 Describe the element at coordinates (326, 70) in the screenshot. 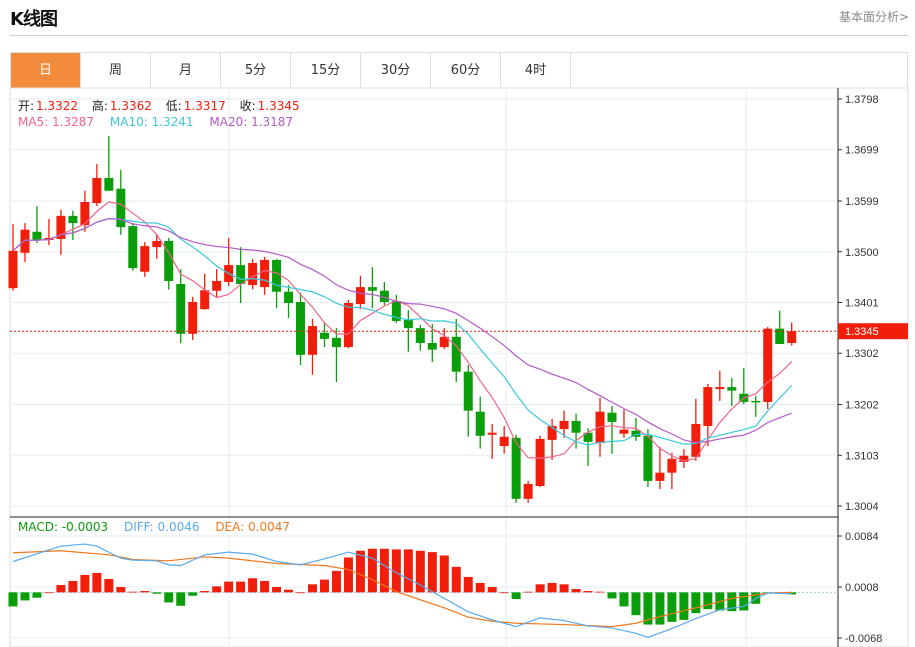

I see `tab-15min: 15分` at that location.